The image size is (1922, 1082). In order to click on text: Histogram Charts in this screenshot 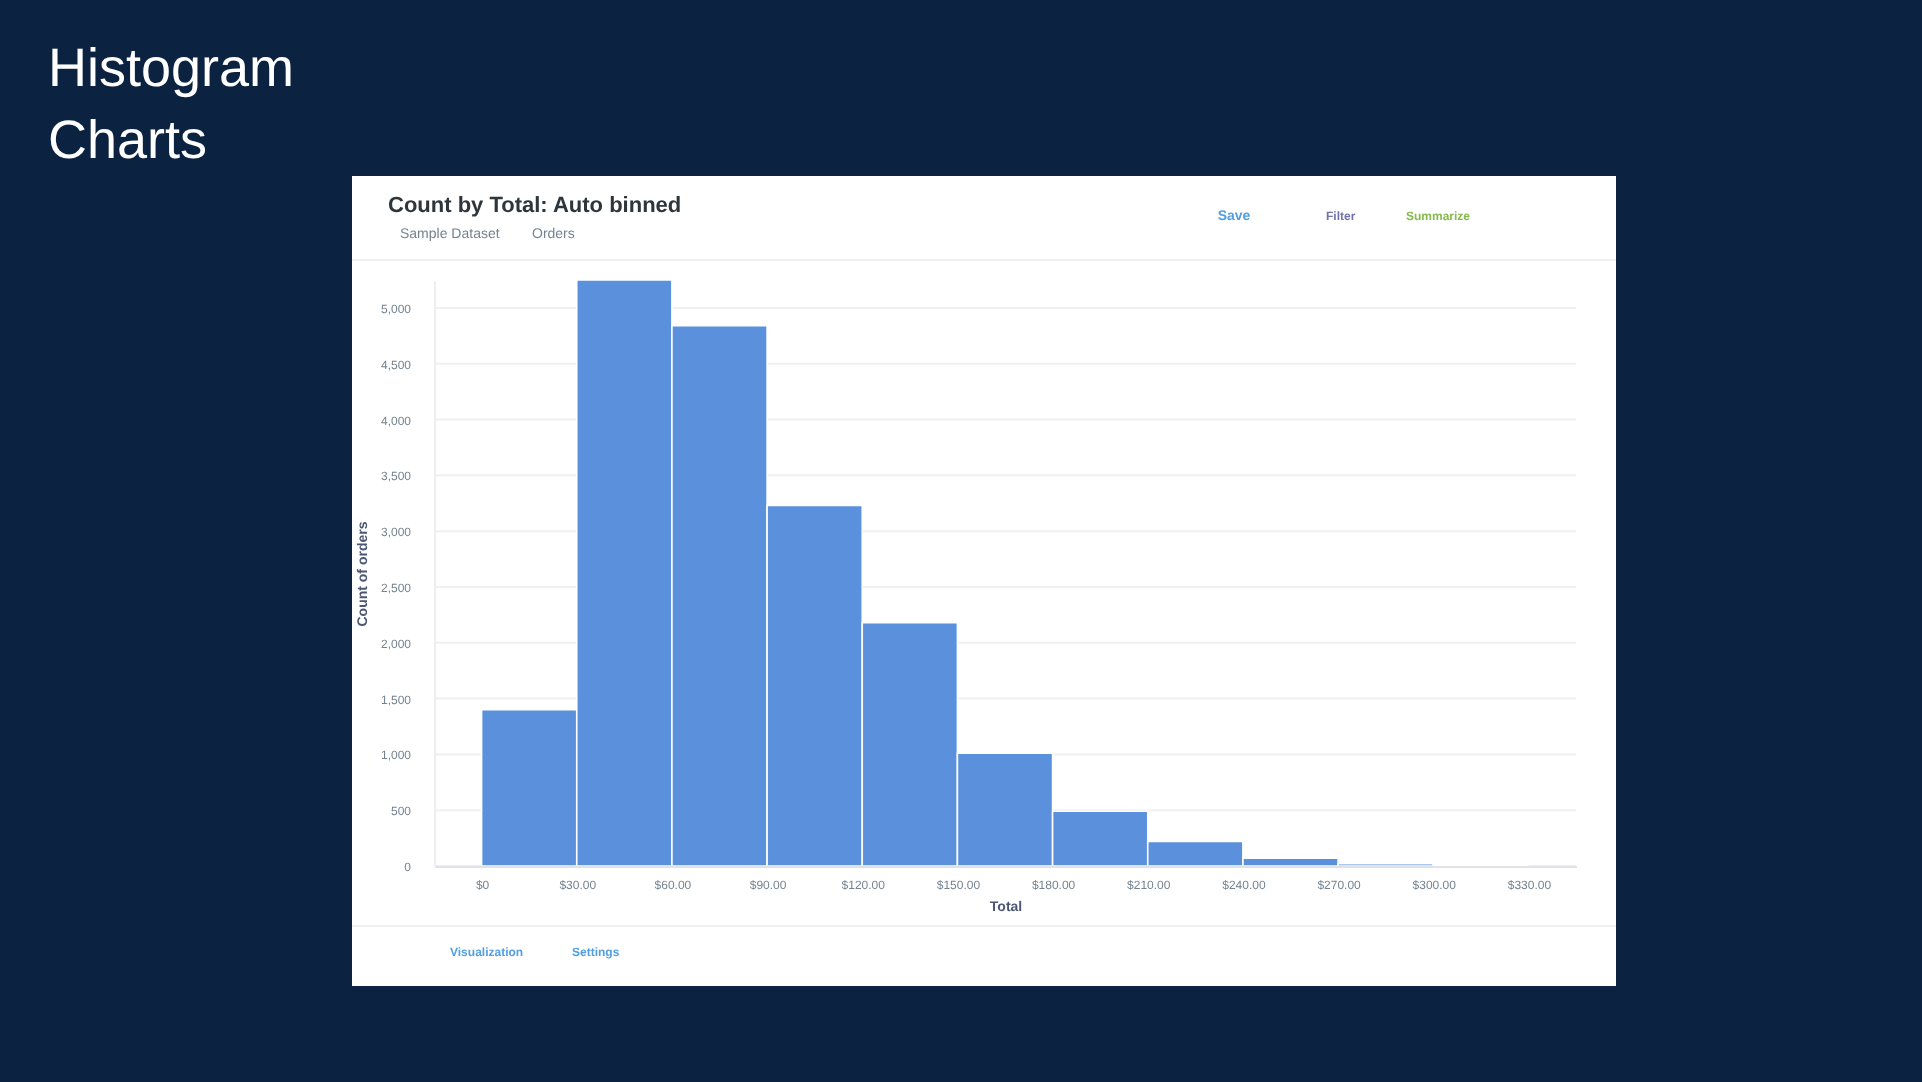, I will do `click(171, 104)`.